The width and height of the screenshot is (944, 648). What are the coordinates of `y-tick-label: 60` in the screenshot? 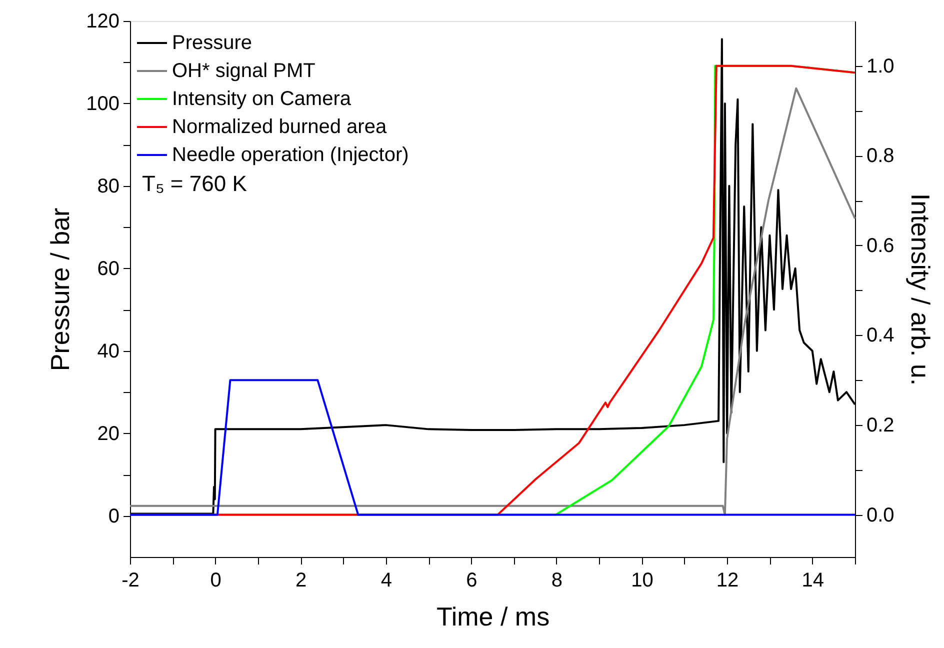 It's located at (108, 269).